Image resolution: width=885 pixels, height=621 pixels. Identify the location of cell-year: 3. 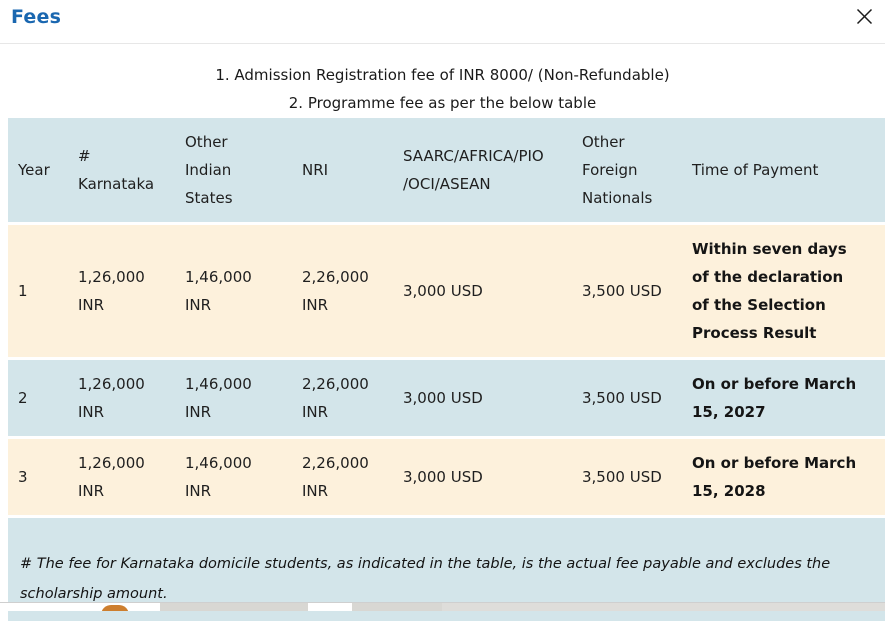
(38, 478).